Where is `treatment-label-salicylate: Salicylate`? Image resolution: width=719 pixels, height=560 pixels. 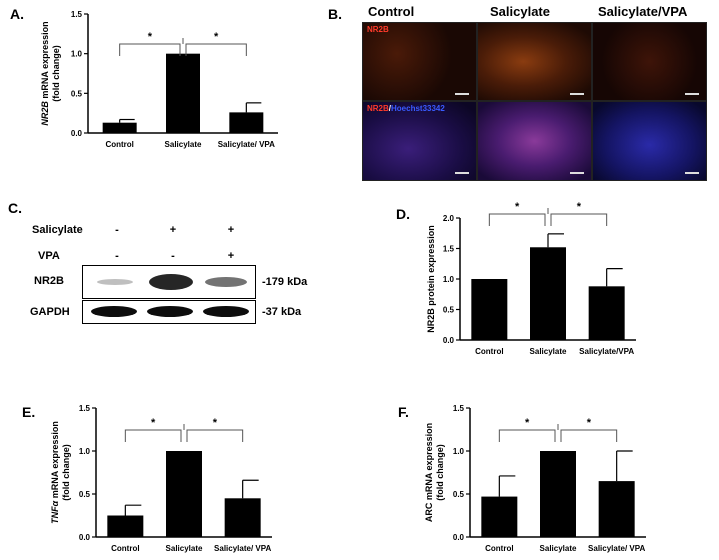
treatment-label-salicylate: Salicylate is located at coordinates (57, 230).